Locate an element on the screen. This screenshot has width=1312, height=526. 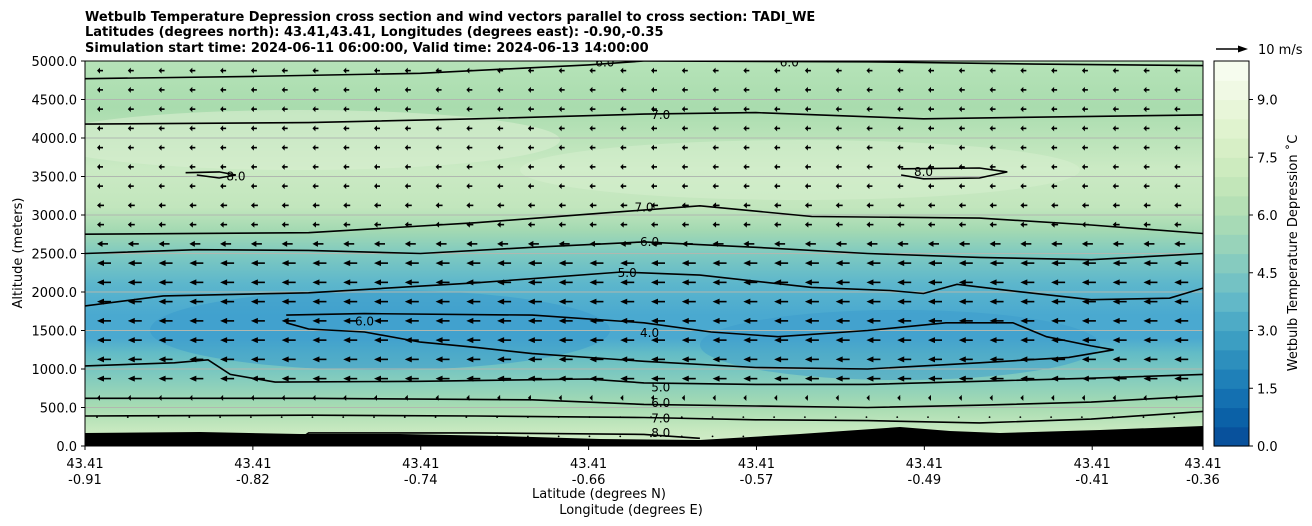
y-tick-label: 2500.0 is located at coordinates (55, 255).